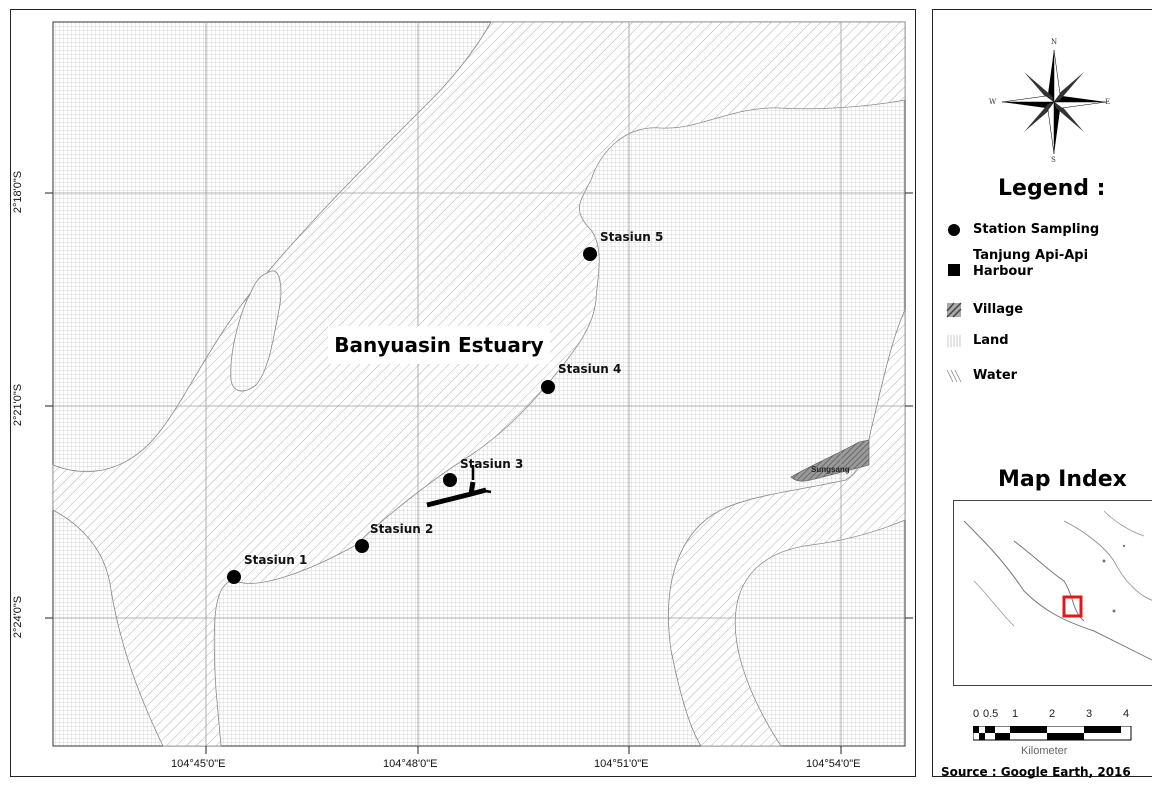 This screenshot has height=787, width=1152. What do you see at coordinates (439, 345) in the screenshot?
I see `estuary-title: Banyuasin Estuary` at bounding box center [439, 345].